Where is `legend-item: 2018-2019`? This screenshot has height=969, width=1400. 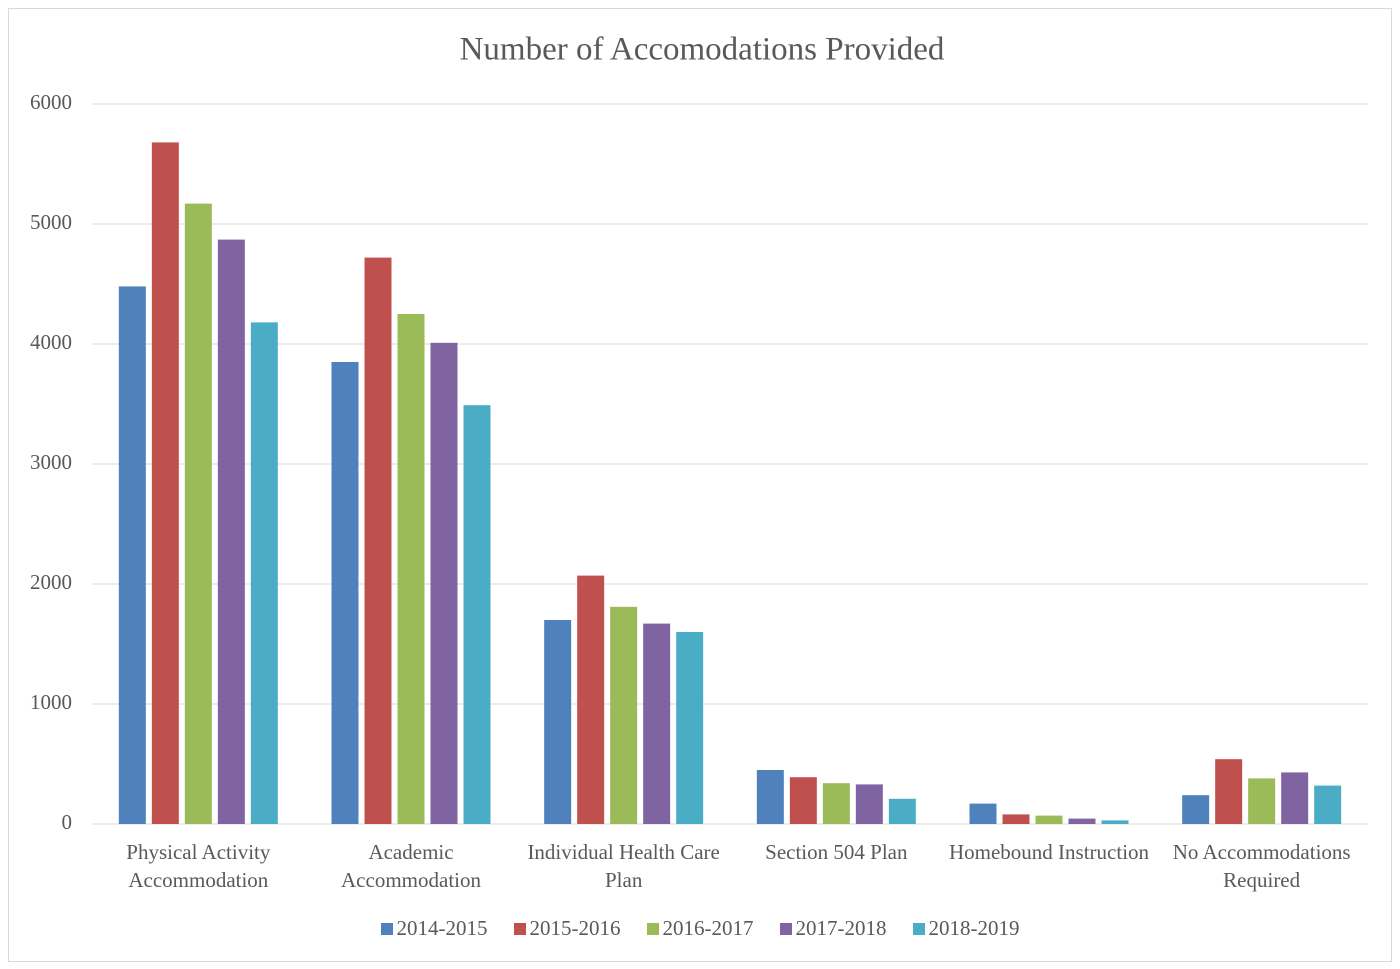 legend-item: 2018-2019 is located at coordinates (966, 928).